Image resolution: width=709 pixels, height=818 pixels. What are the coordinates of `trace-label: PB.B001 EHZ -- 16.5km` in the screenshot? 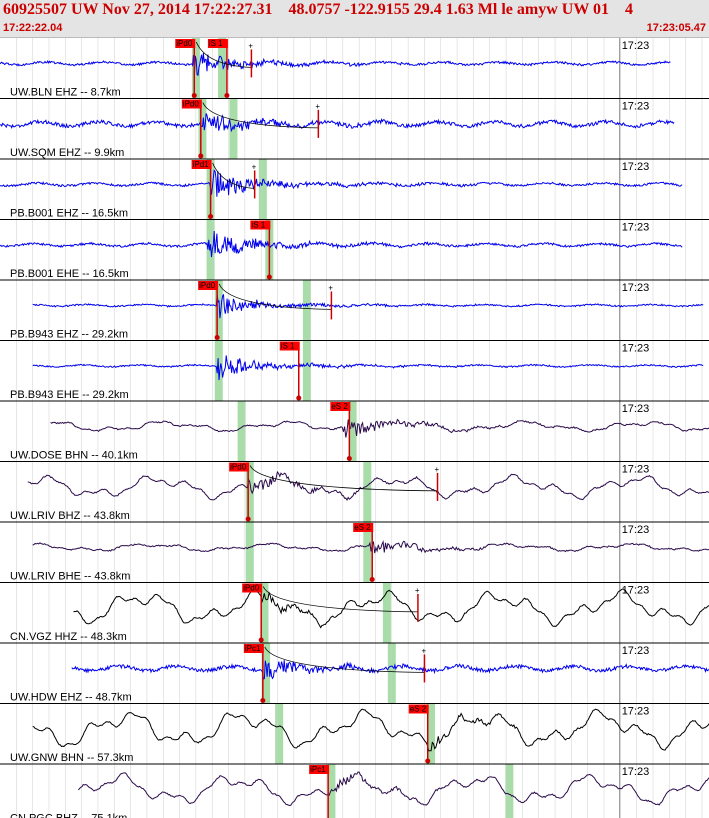 It's located at (69, 214).